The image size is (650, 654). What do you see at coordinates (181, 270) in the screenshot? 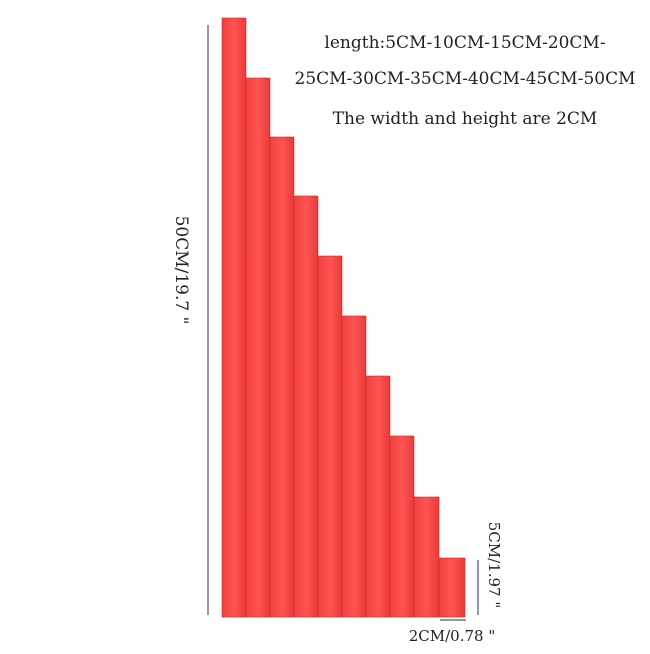
I see `dimension-label: 50CM/19.7 "` at bounding box center [181, 270].